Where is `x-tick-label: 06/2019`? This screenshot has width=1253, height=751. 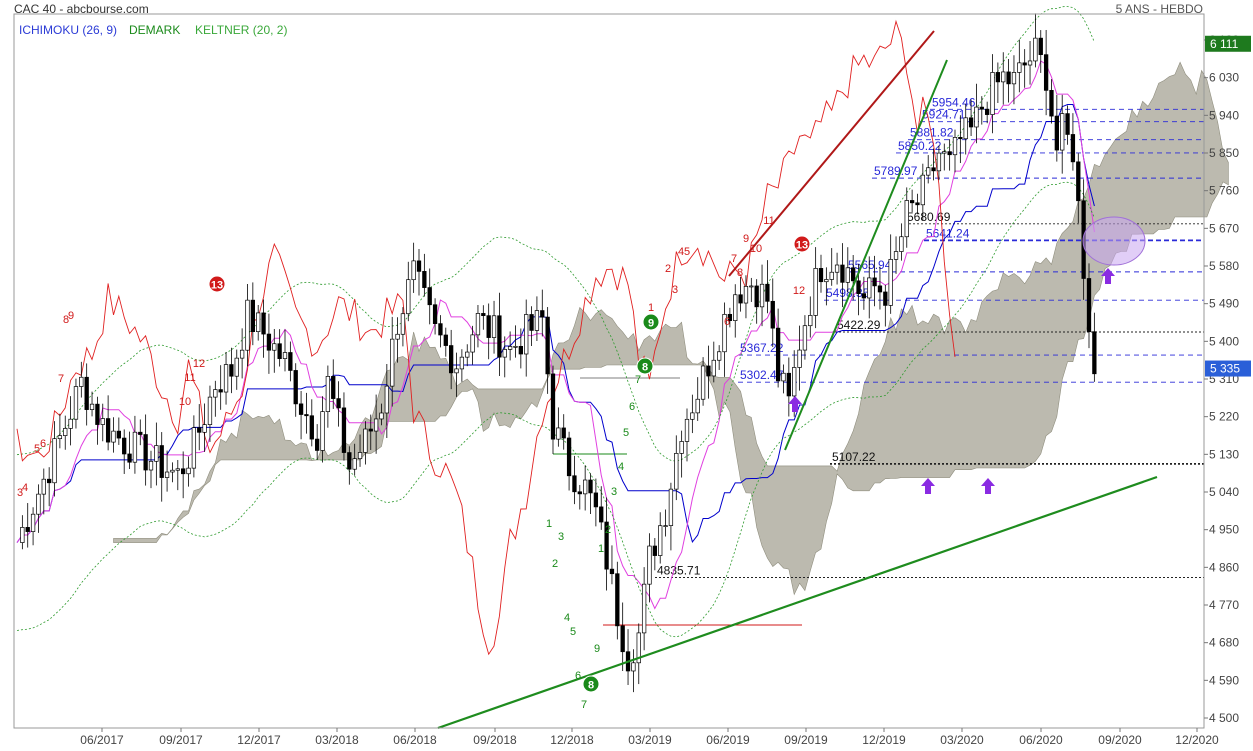 x-tick-label: 06/2019 is located at coordinates (728, 740).